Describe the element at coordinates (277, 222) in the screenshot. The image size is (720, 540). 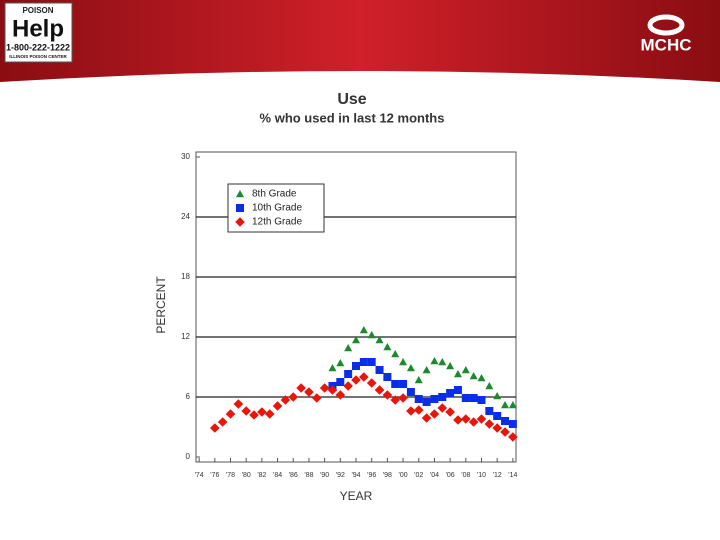
I see `legend-label: 12th Grade` at that location.